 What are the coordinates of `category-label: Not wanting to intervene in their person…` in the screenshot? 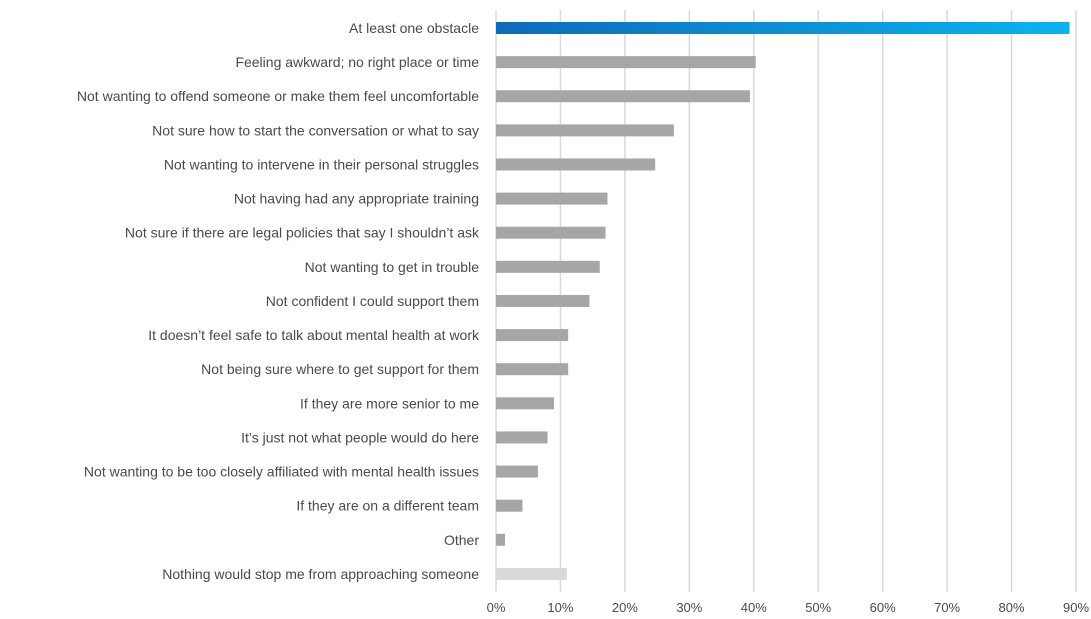 It's located at (321, 164).